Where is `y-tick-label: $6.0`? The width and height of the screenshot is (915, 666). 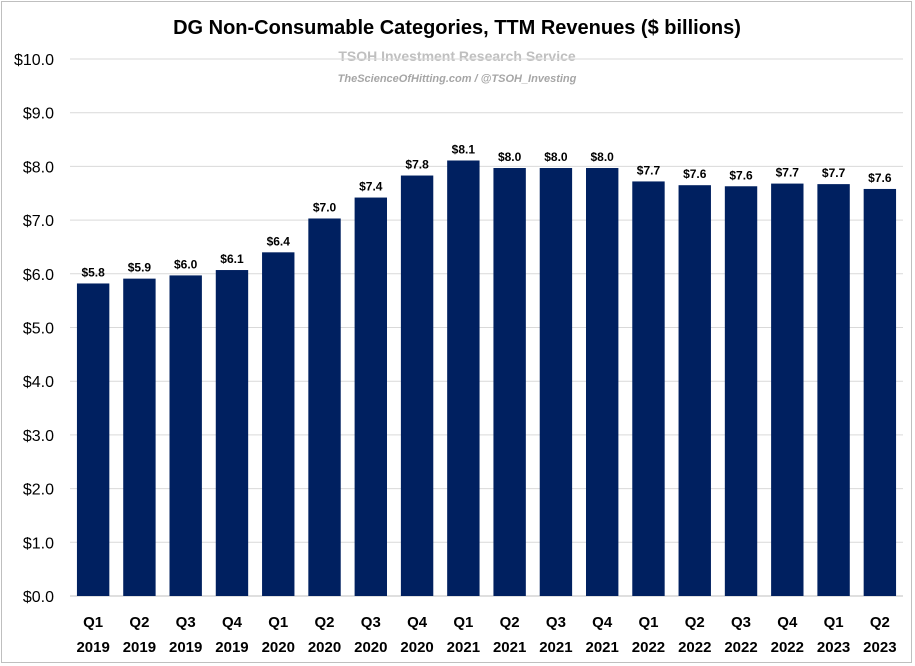
y-tick-label: $6.0 is located at coordinates (38, 275).